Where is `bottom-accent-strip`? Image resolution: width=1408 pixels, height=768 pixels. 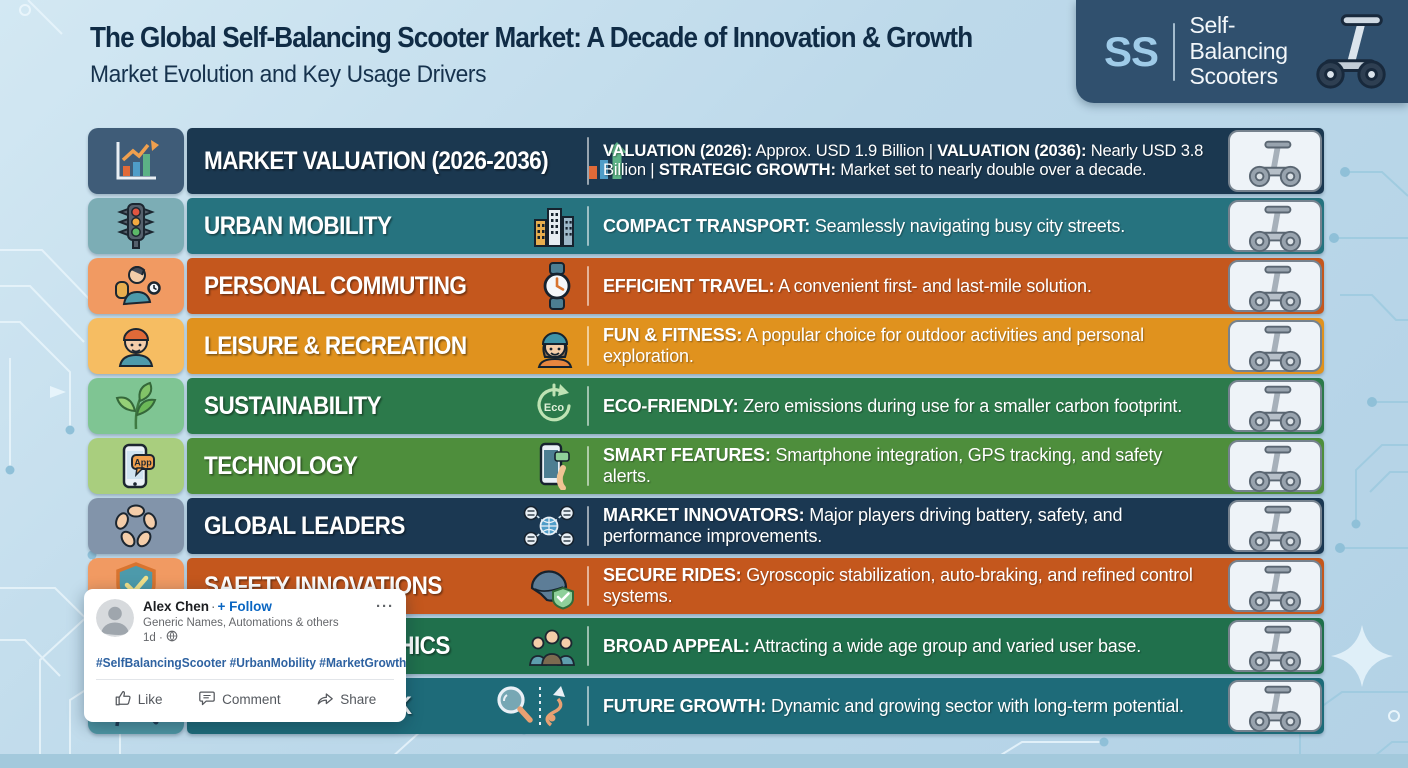
bottom-accent-strip is located at coordinates (704, 761).